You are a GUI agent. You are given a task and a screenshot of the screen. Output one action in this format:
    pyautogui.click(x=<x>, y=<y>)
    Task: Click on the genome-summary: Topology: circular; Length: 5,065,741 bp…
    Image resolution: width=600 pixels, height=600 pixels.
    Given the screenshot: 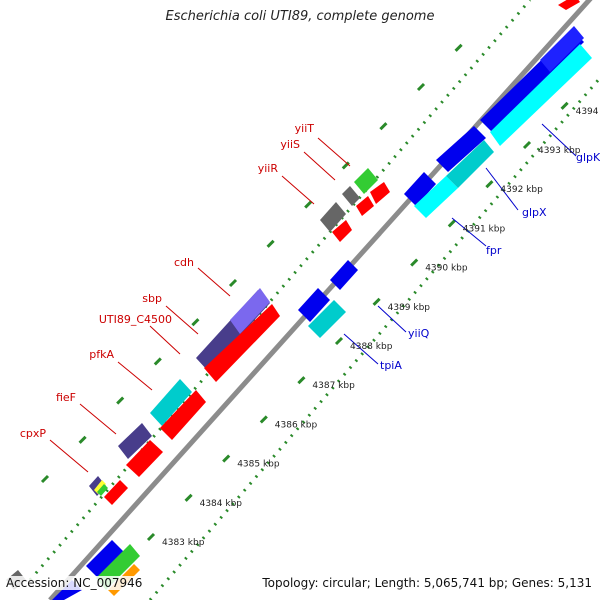 What is the action you would take?
    pyautogui.click(x=427, y=583)
    